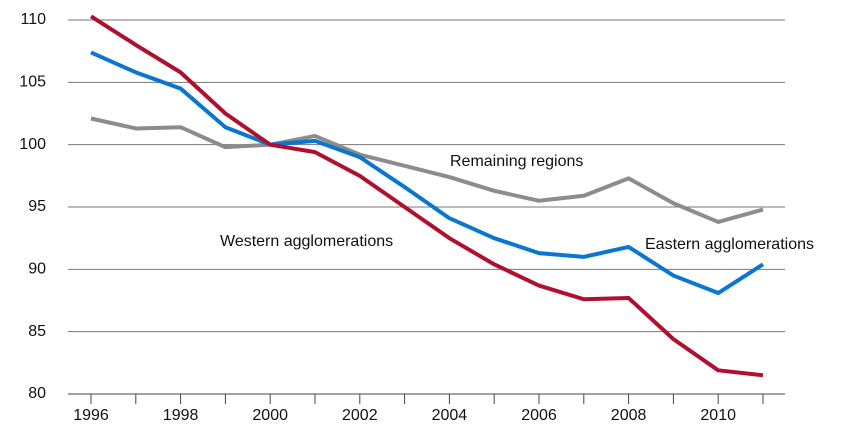  What do you see at coordinates (33, 19) in the screenshot?
I see `y-tick-label: 110` at bounding box center [33, 19].